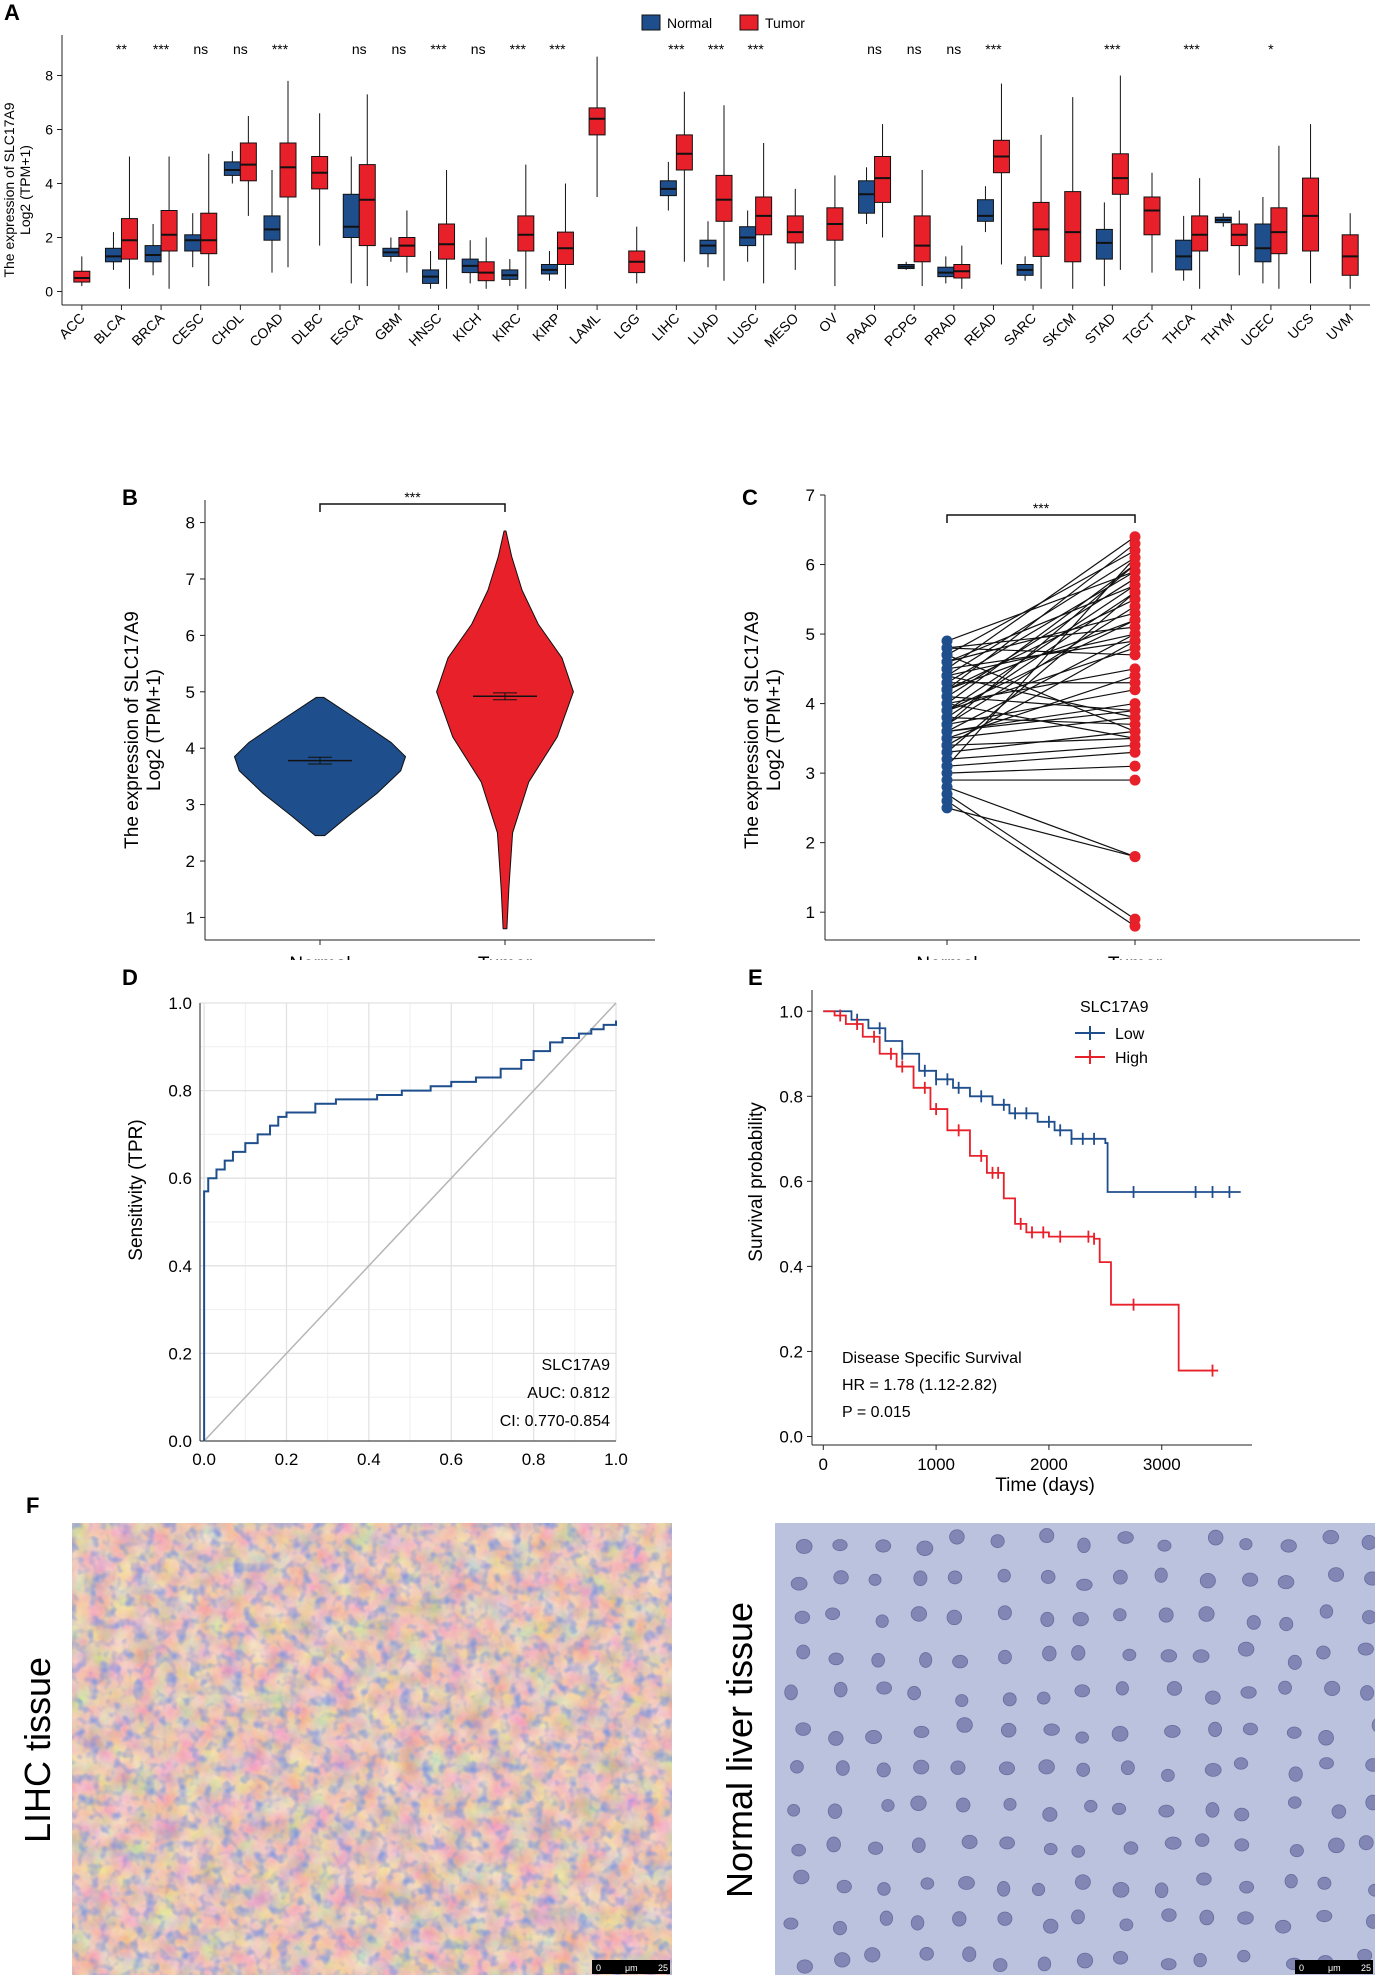 The width and height of the screenshot is (1375, 1975). Describe the element at coordinates (900, 329) in the screenshot. I see `a-xtick-label: PCPG` at that location.